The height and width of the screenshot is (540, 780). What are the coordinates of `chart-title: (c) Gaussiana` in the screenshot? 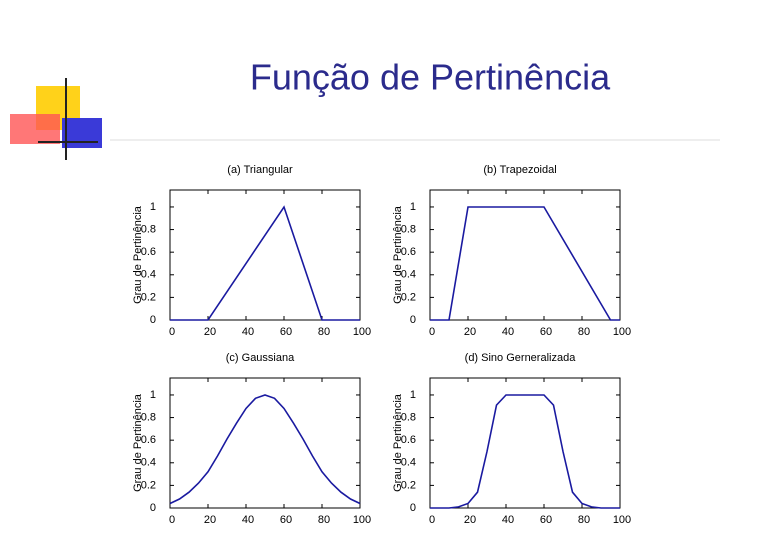 It's located at (260, 358).